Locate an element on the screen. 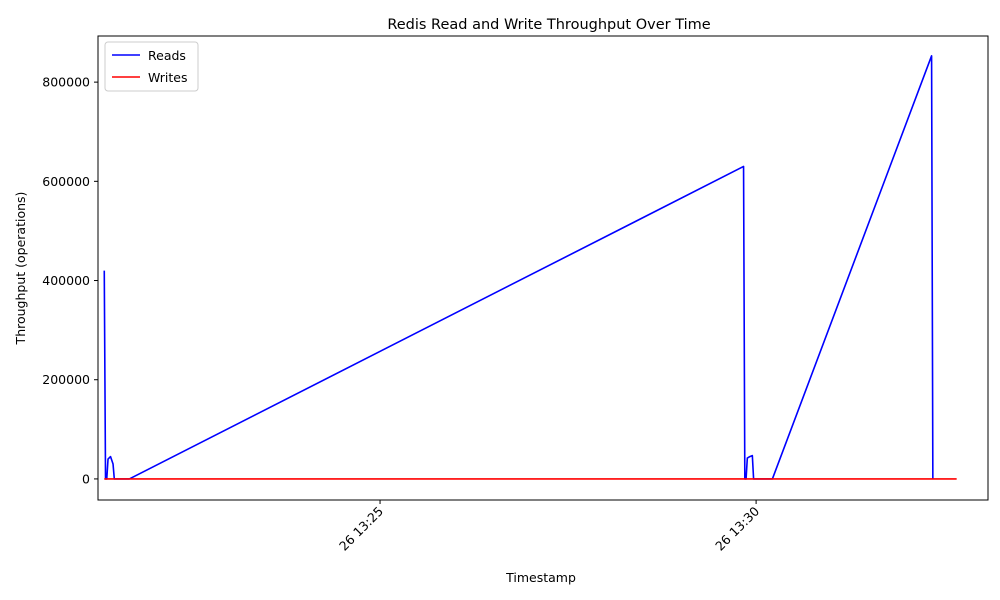 The height and width of the screenshot is (600, 1000). y-tick-label: 200000 is located at coordinates (66, 379).